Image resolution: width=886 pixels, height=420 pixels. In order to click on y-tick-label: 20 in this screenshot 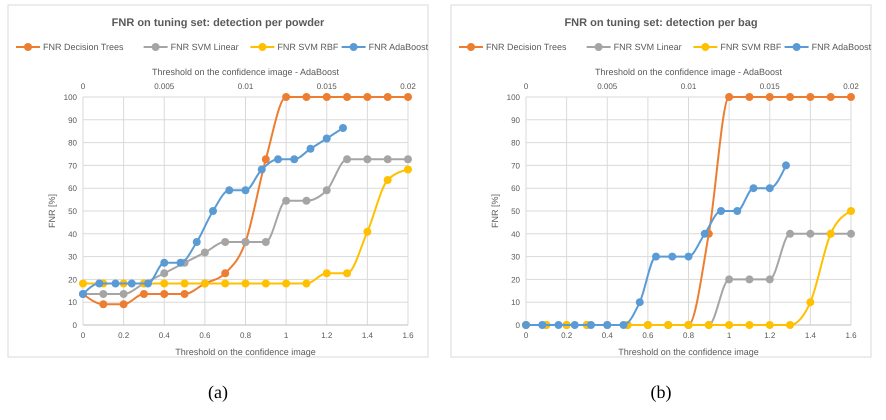, I will do `click(516, 279)`.